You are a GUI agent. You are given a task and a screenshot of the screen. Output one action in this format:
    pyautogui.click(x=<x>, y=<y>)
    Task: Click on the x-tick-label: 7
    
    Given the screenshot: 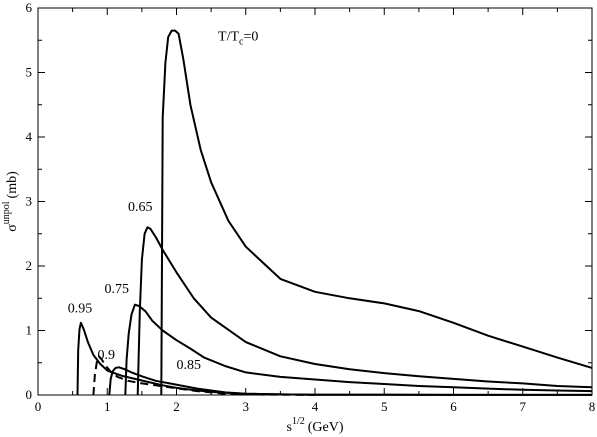 What is the action you would take?
    pyautogui.click(x=523, y=406)
    